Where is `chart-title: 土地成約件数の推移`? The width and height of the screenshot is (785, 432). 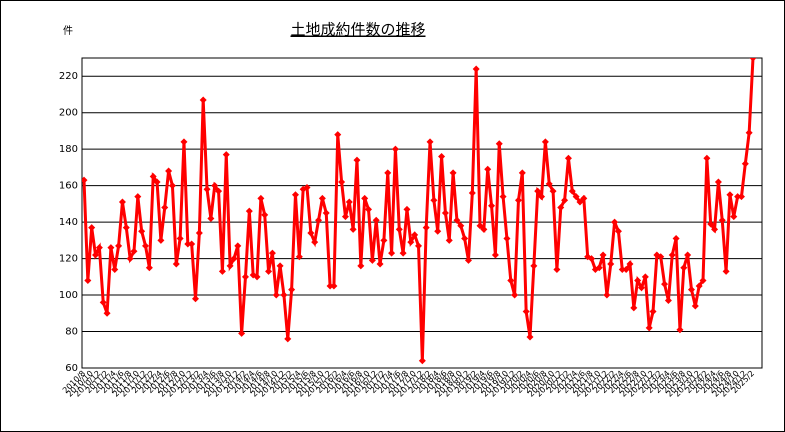 chart-title: 土地成約件数の推移 is located at coordinates (357, 30).